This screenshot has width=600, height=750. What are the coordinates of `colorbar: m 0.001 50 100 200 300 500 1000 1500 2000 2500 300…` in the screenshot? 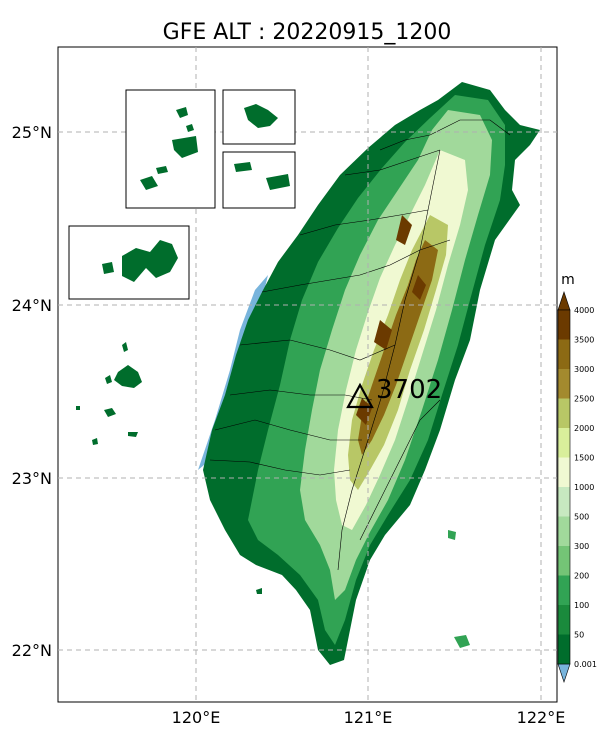 It's located at (577, 477).